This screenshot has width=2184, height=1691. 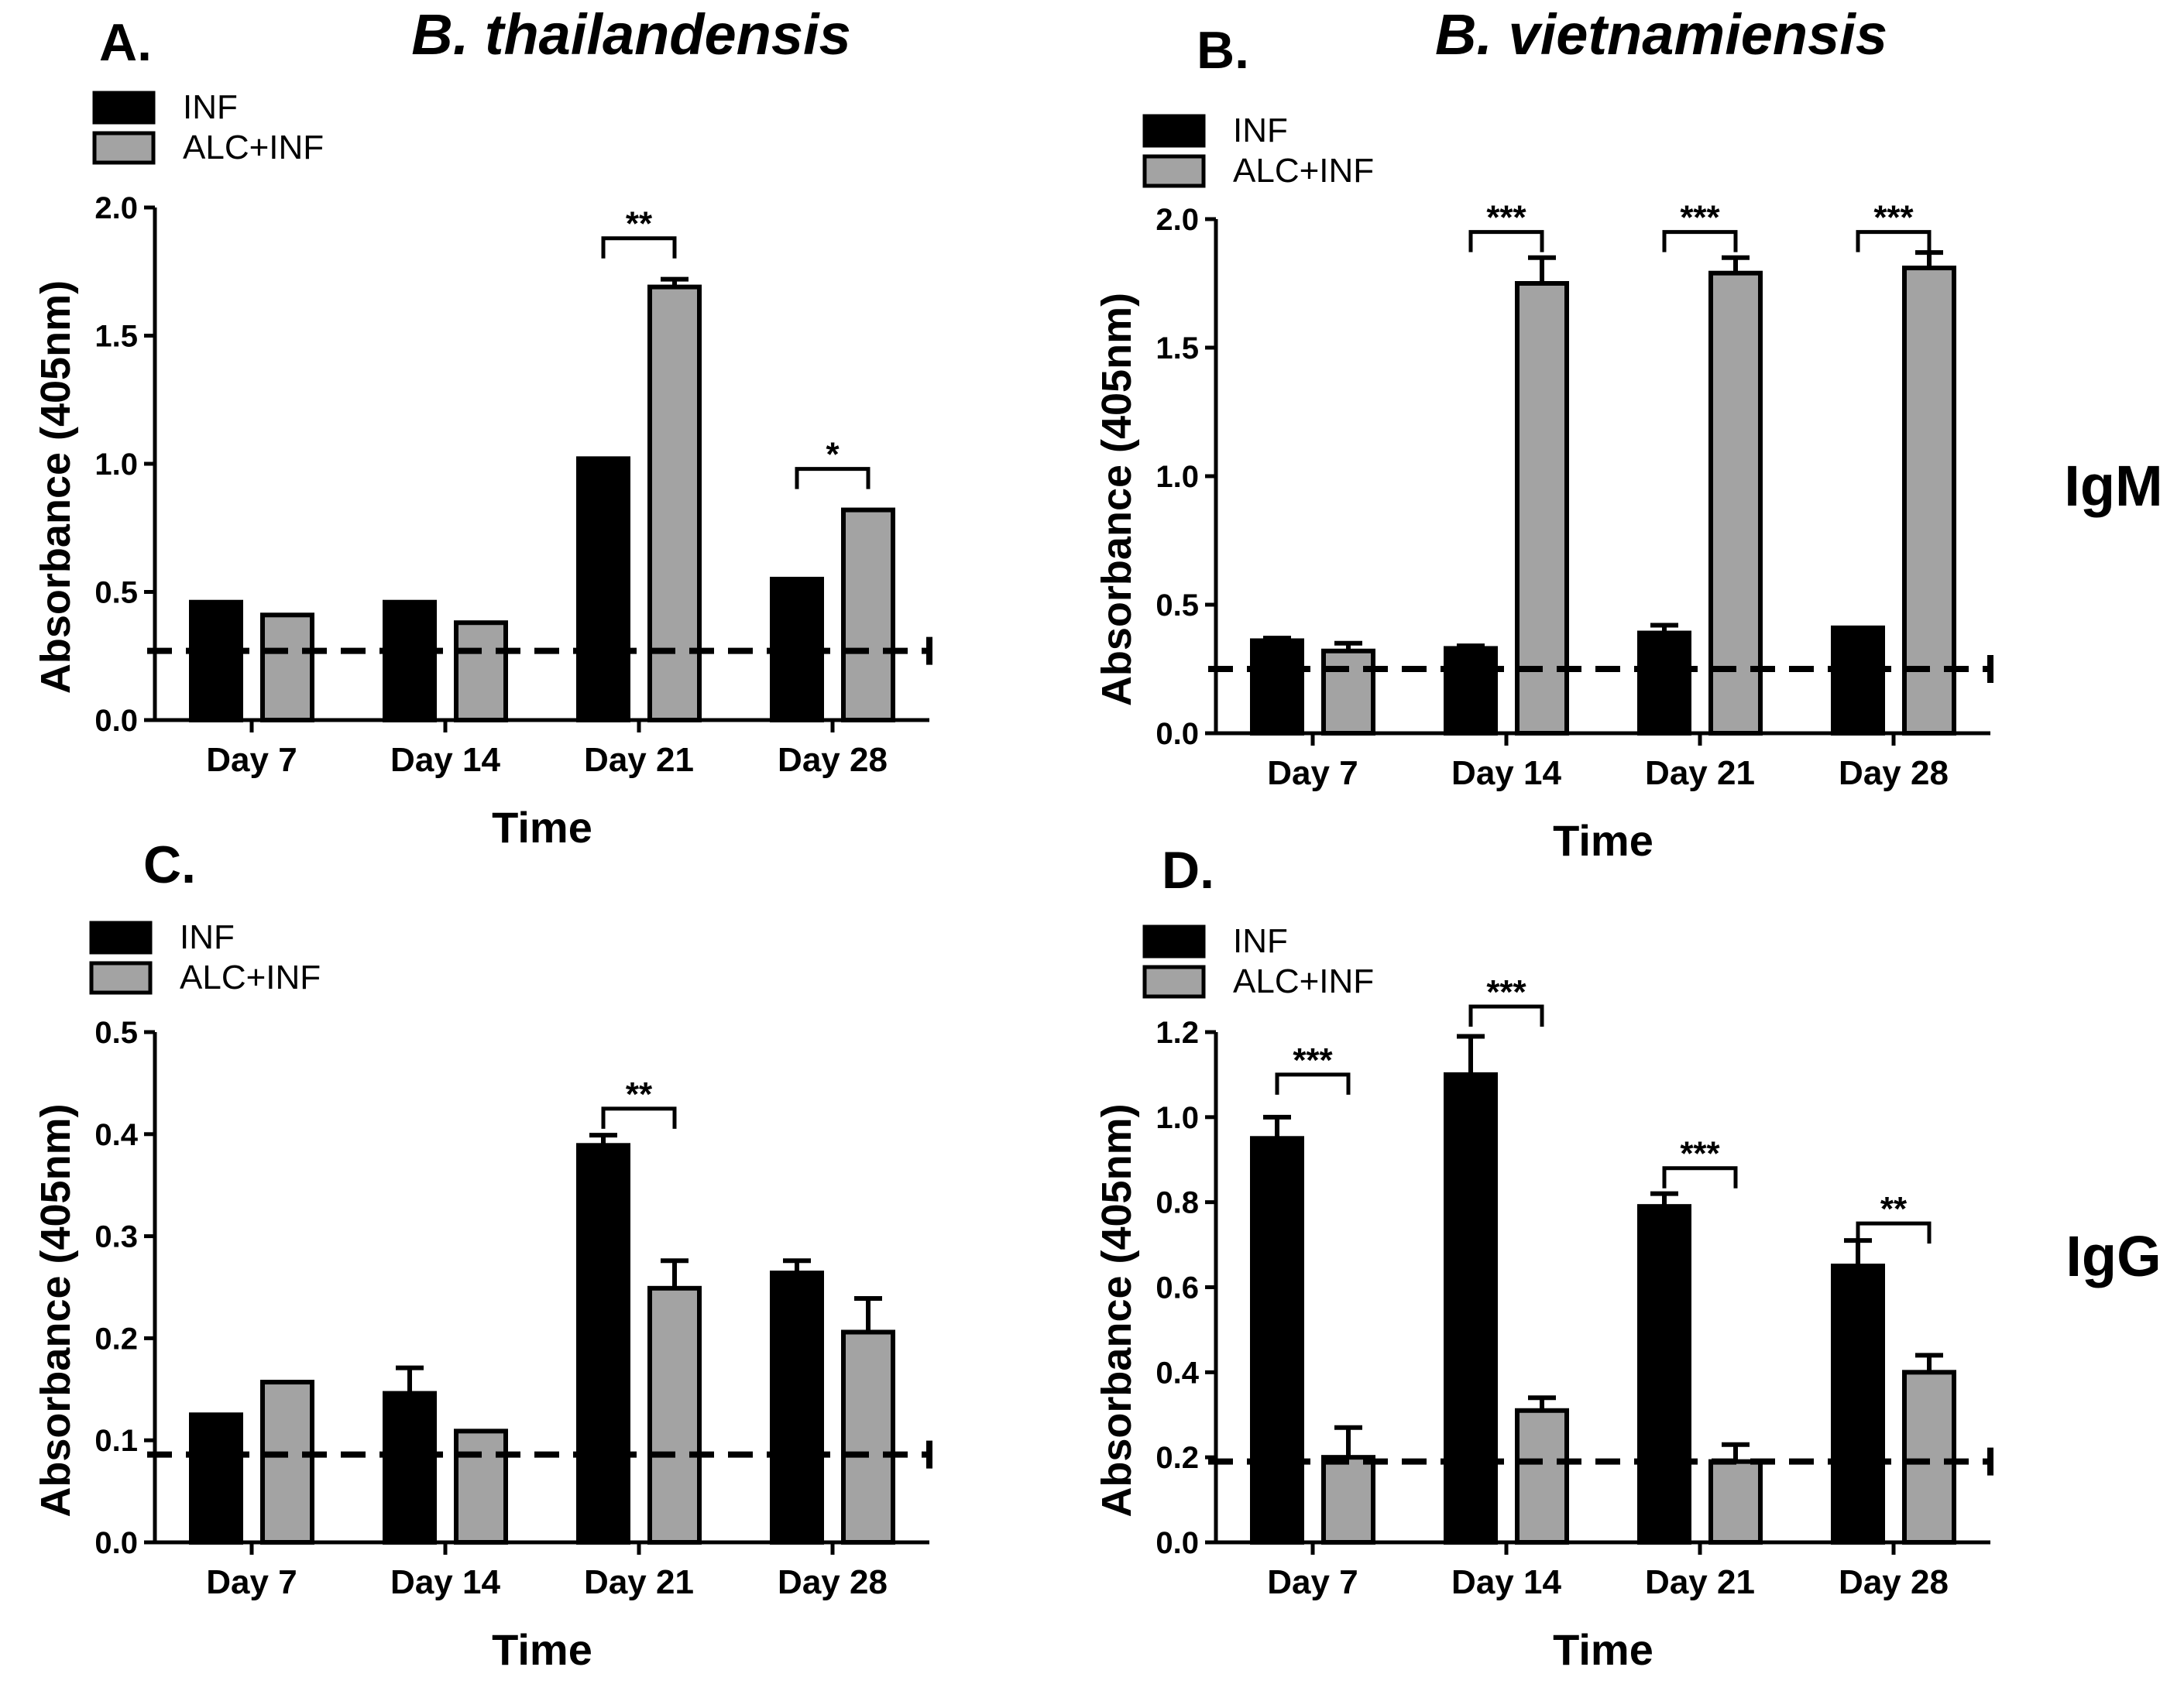 I want to click on panel-letter: C., so click(x=170, y=864).